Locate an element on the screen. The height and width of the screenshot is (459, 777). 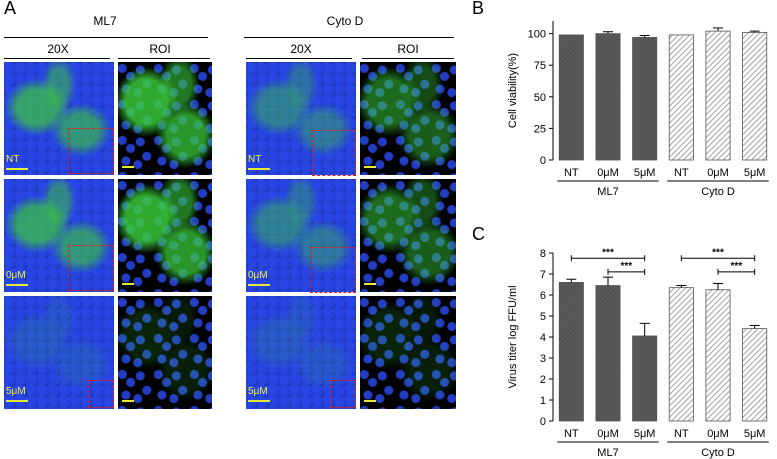
y-tick-label: 25 is located at coordinates (540, 129).